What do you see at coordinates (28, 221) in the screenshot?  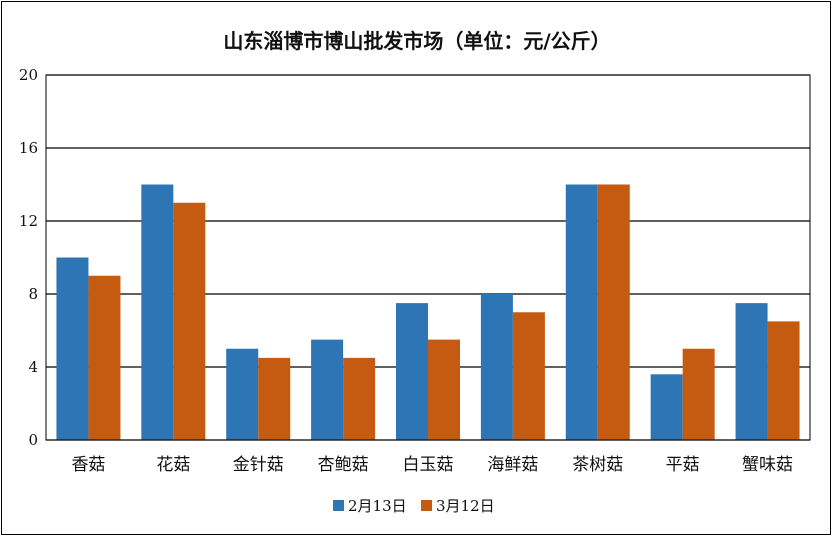 I see `y-tick-label: 12` at bounding box center [28, 221].